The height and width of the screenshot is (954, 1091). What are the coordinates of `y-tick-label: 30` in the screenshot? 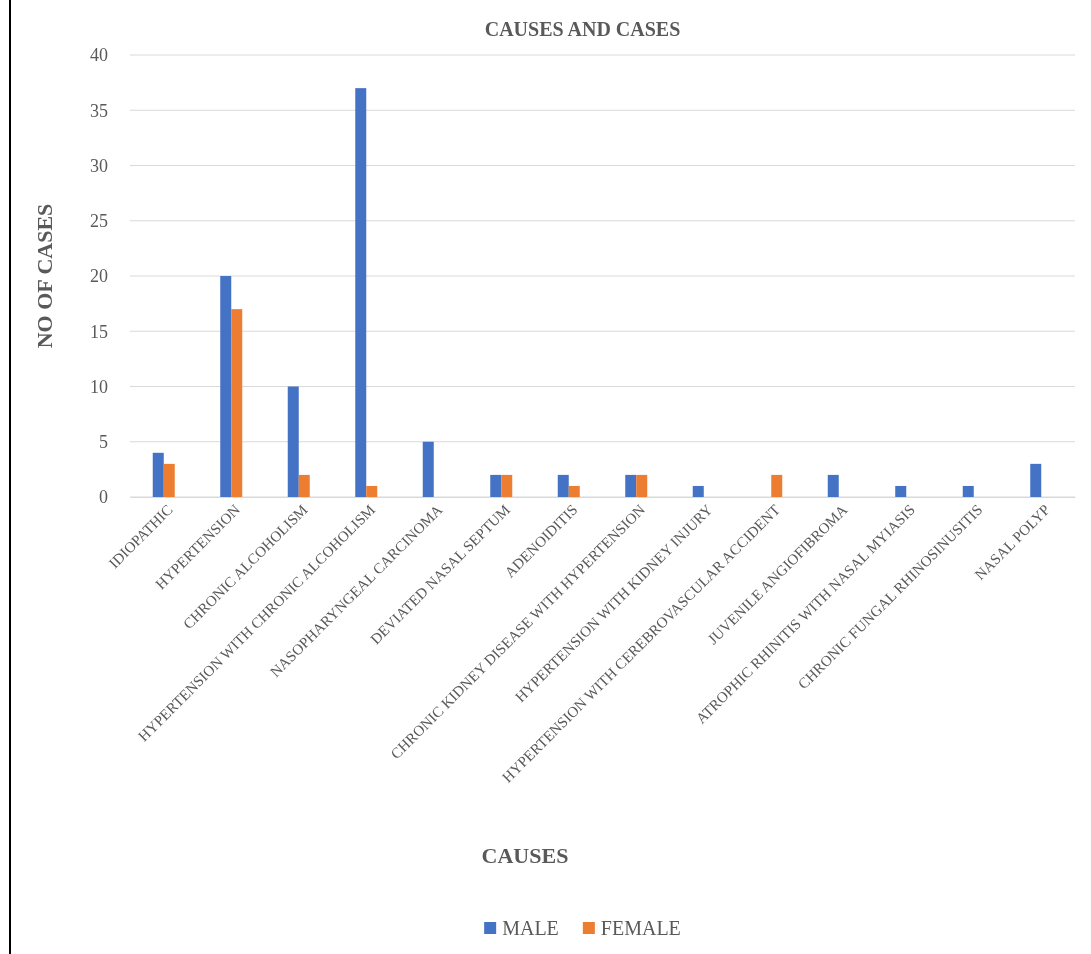 It's located at (99, 165).